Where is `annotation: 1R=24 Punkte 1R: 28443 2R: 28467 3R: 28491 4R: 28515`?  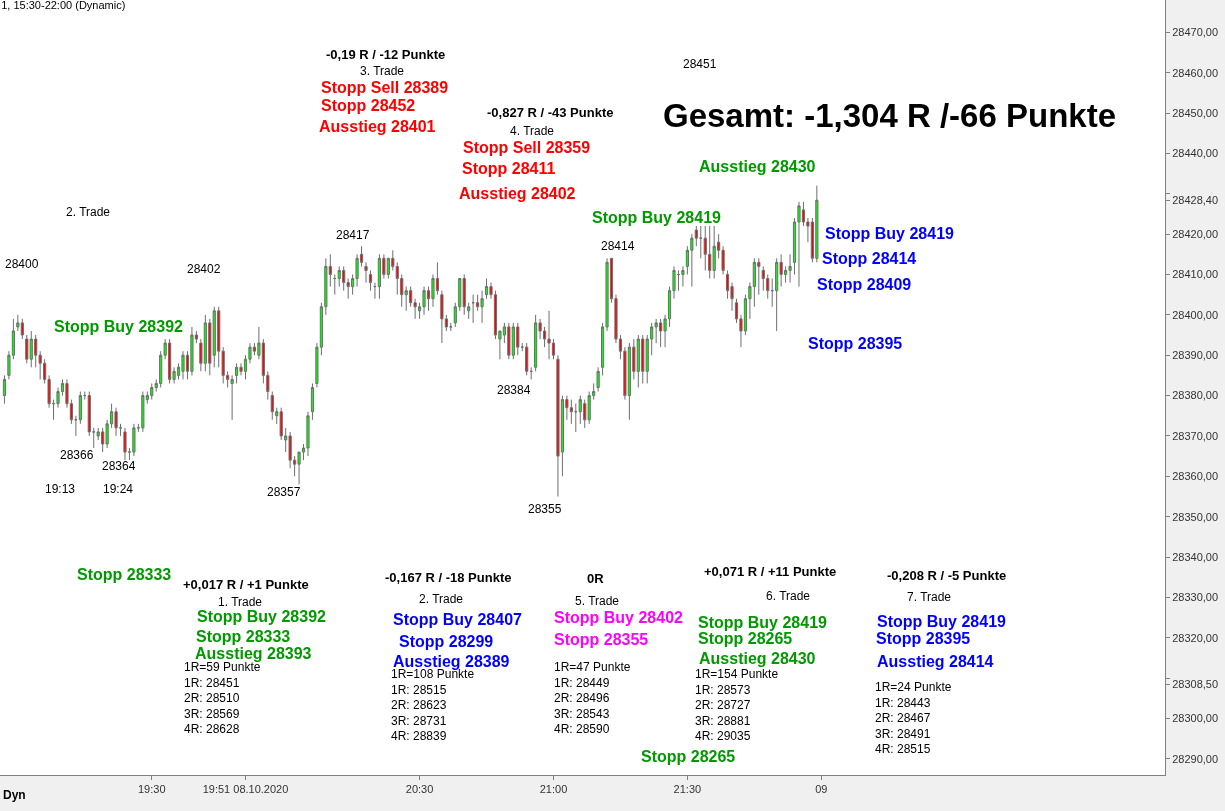 annotation: 1R=24 Punkte 1R: 28443 2R: 28467 3R: 28491 4R: 28515 is located at coordinates (913, 718).